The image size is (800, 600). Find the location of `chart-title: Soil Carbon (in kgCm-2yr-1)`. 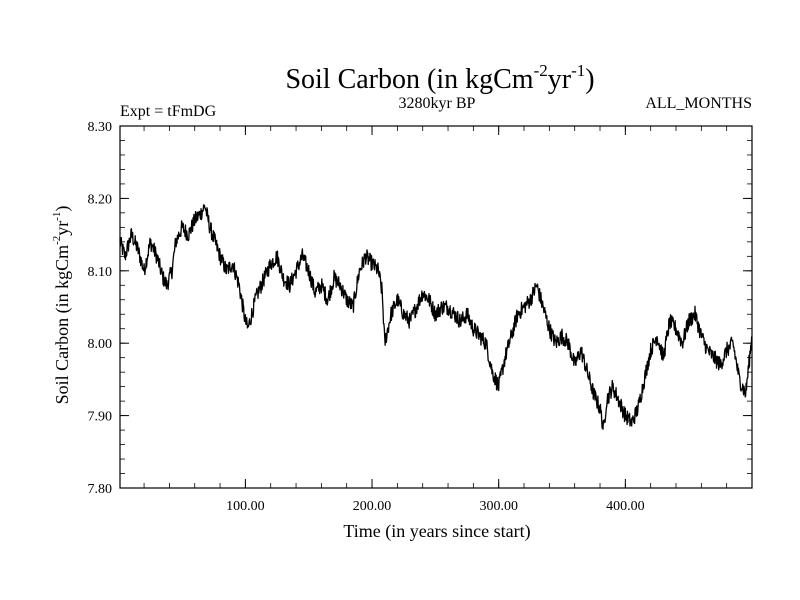

chart-title: Soil Carbon (in kgCm-2yr-1) is located at coordinates (439, 78).